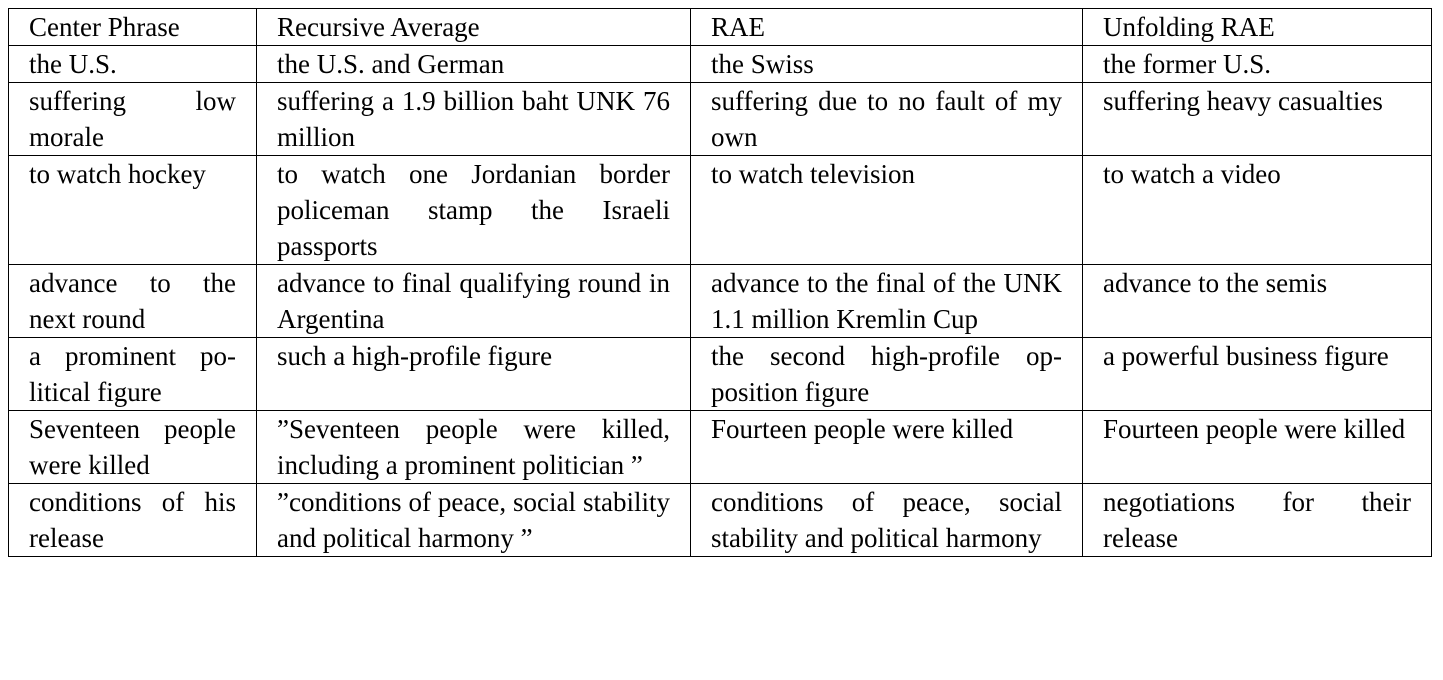 Image resolution: width=1443 pixels, height=680 pixels. Describe the element at coordinates (886, 119) in the screenshot. I see `cell-rae: suffering due to no fault of my own` at that location.